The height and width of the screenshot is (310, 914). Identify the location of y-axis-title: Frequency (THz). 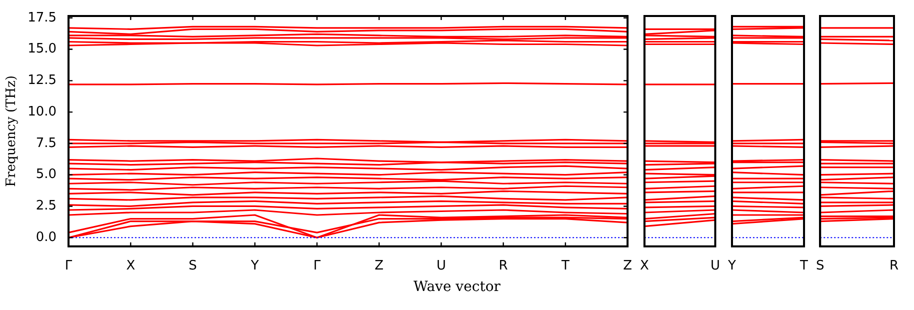
(12, 131).